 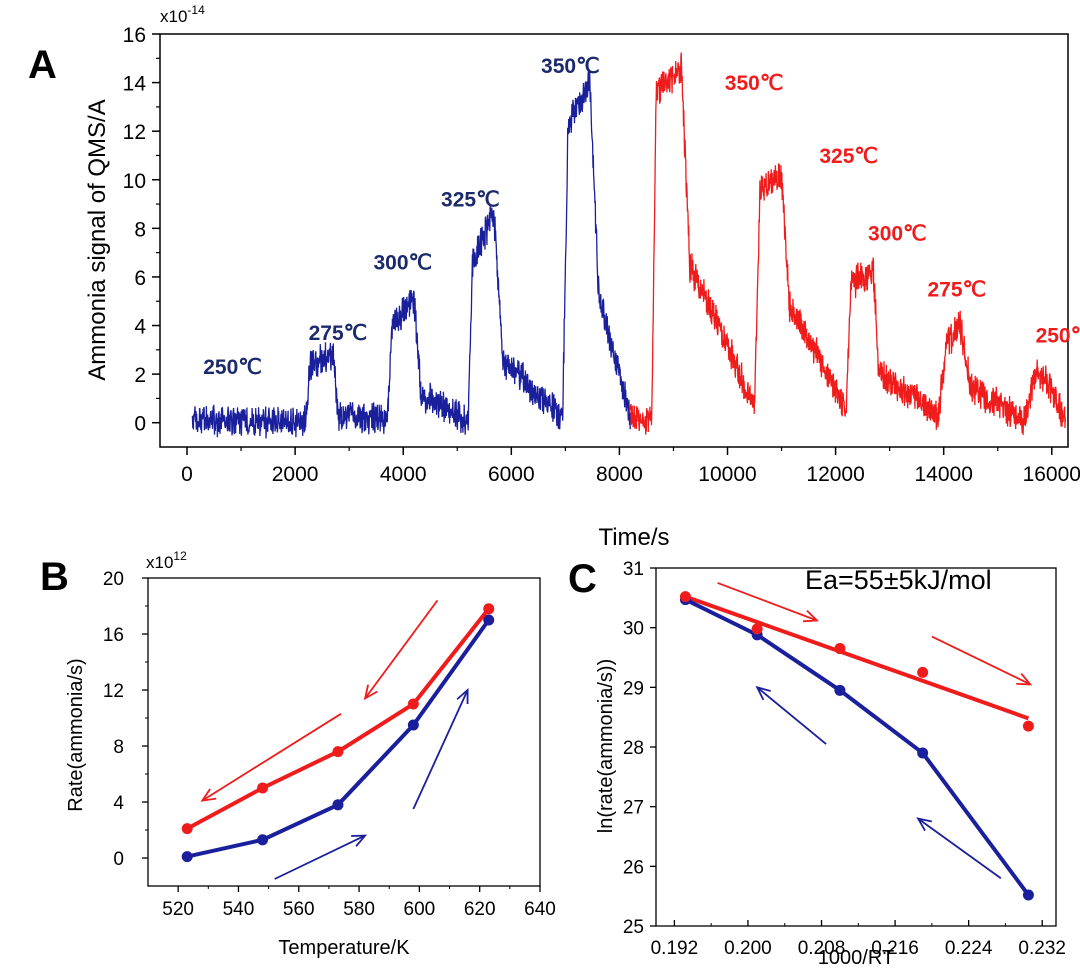 I want to click on x-tick-label: 0, so click(x=187, y=474).